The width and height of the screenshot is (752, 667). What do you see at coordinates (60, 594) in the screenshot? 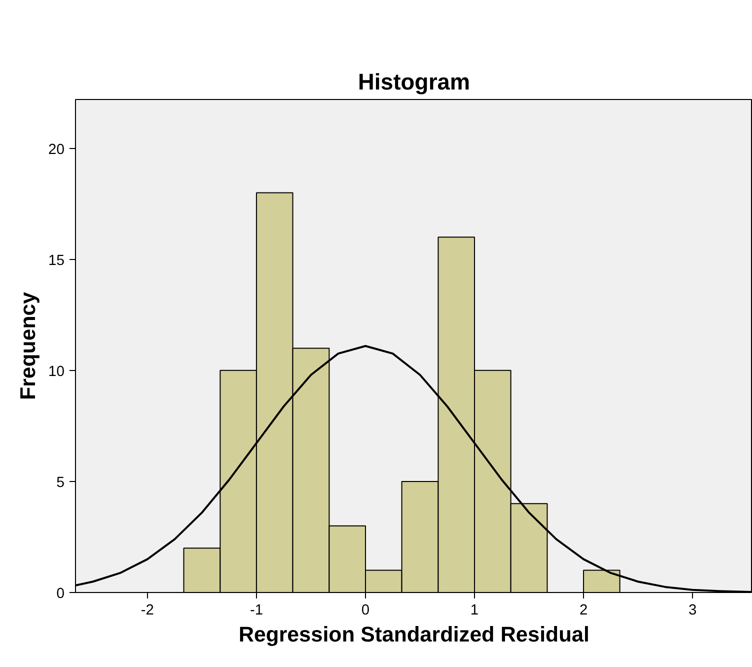
I see `y-tick-label: 0` at bounding box center [60, 594].